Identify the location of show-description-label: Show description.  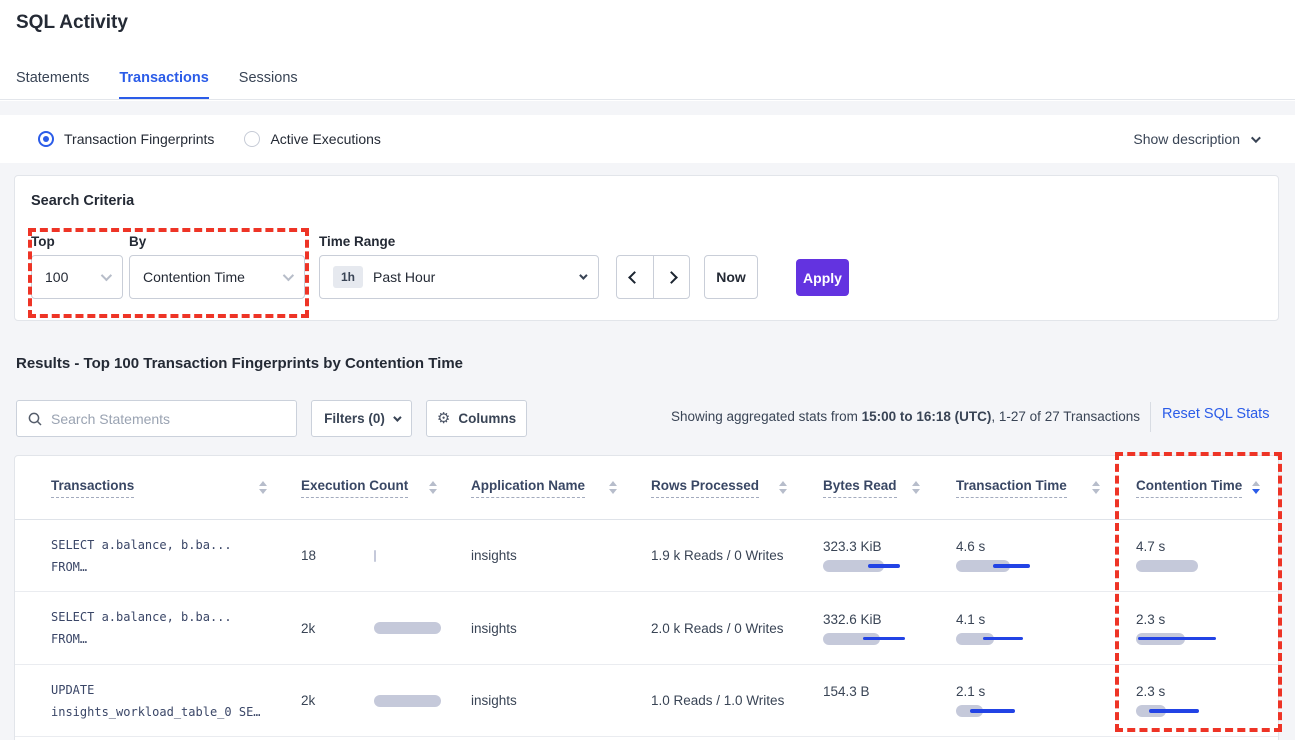
(1186, 139).